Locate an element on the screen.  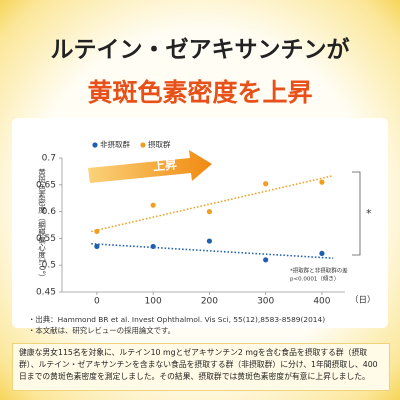
bracket is located at coordinates (356, 213).